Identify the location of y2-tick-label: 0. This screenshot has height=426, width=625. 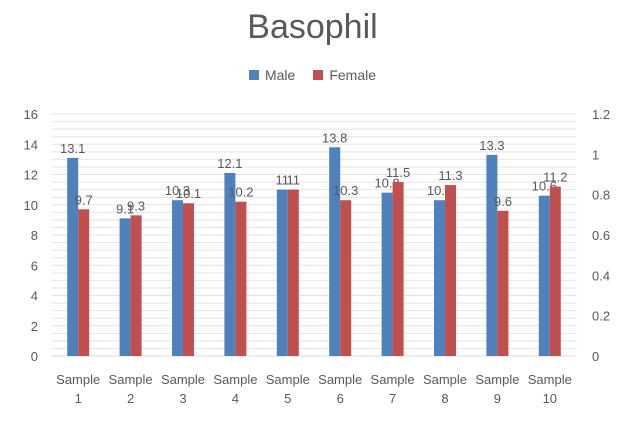
(595, 356).